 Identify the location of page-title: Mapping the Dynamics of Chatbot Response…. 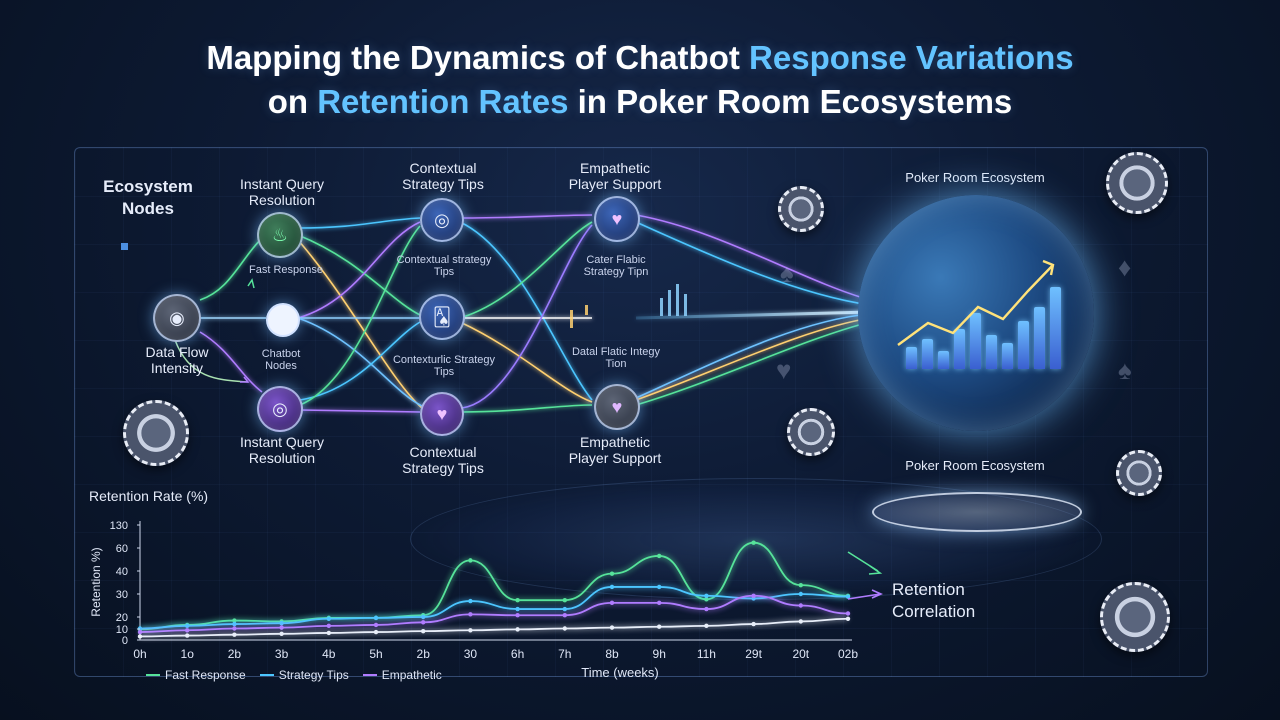
(640, 80).